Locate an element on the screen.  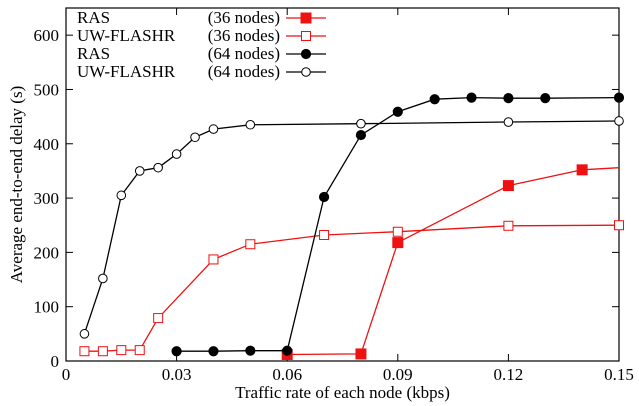
x-axis-title: Traffic rate of each node (kbps) is located at coordinates (342, 392).